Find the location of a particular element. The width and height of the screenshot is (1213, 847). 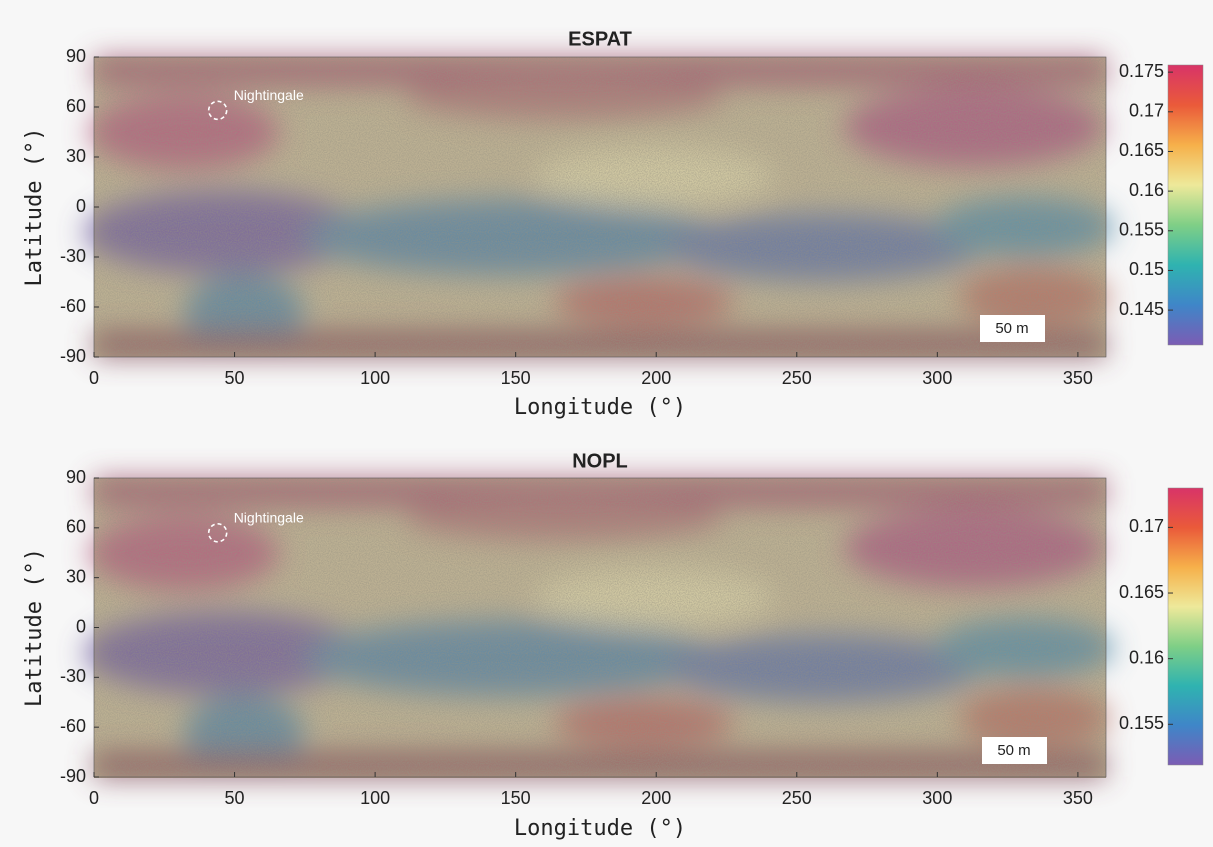

panel-title: NOPL is located at coordinates (600, 461).